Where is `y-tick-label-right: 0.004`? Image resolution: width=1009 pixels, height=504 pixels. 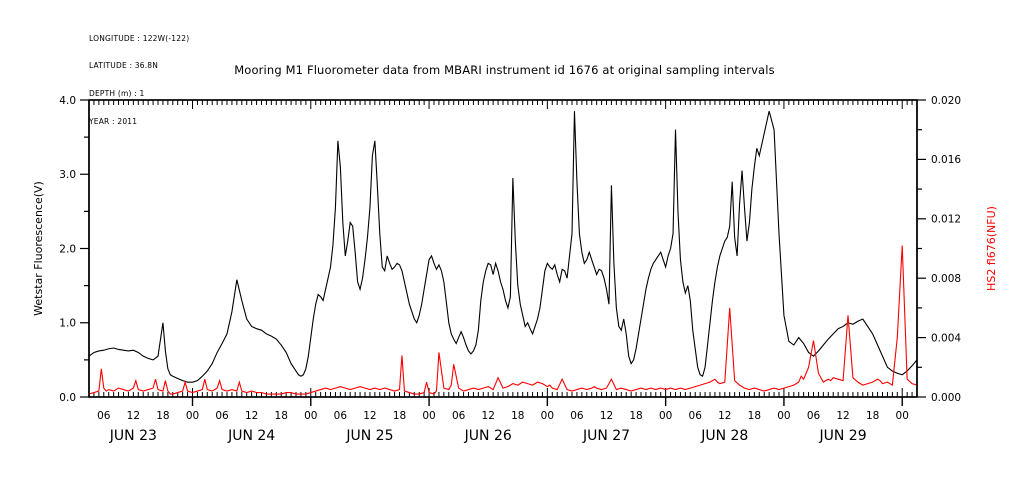
y-tick-label-right: 0.004 is located at coordinates (946, 338).